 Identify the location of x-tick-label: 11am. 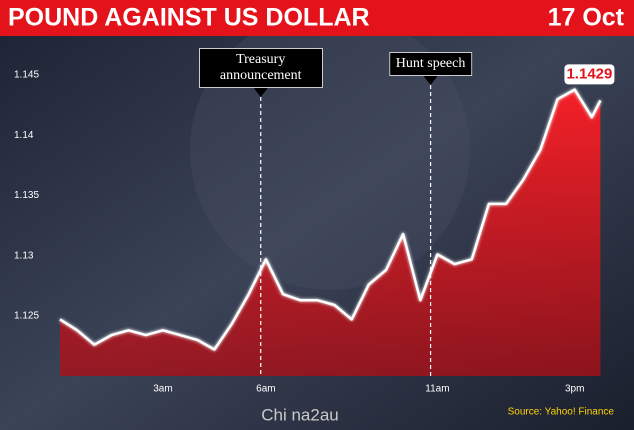
(437, 389).